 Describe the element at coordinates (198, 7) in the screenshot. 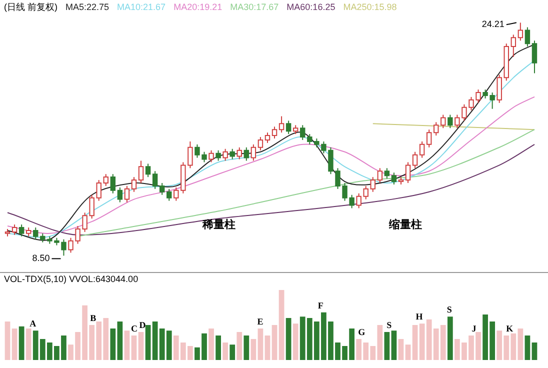

I see `text: MA20:19.21` at that location.